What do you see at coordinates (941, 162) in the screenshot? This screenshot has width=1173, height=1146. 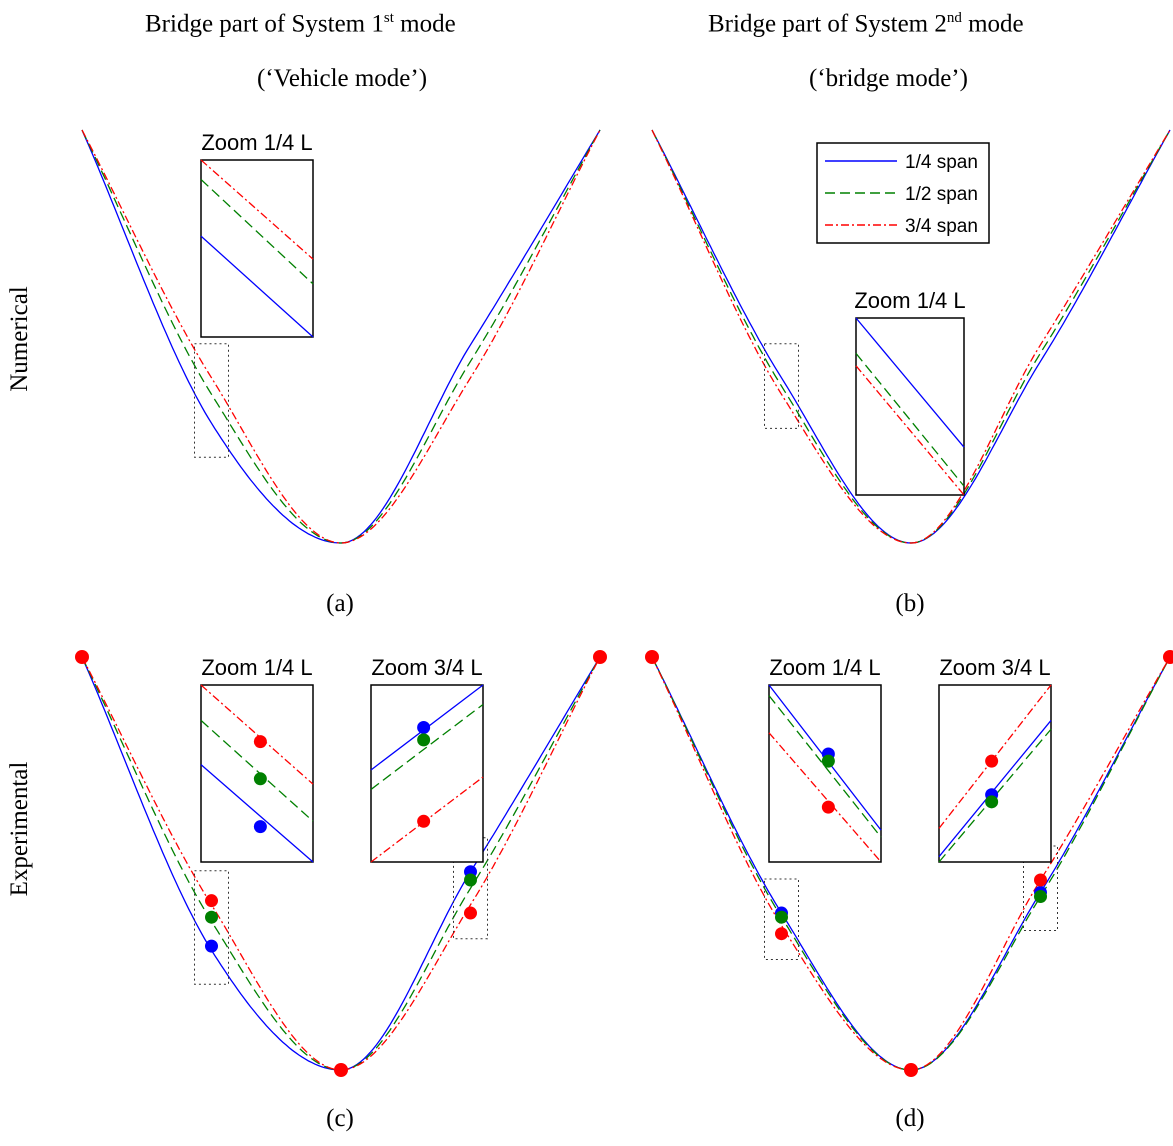 I see `legend-label-1: 1/4 span` at bounding box center [941, 162].